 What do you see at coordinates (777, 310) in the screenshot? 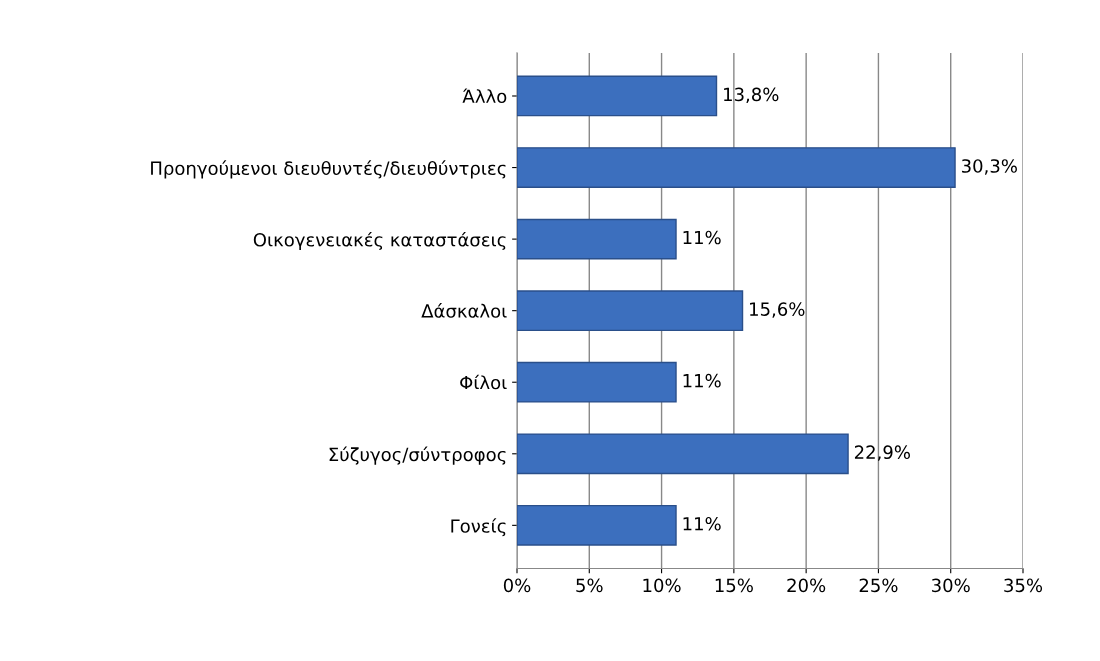
I see `data-label: 15,6%` at bounding box center [777, 310].